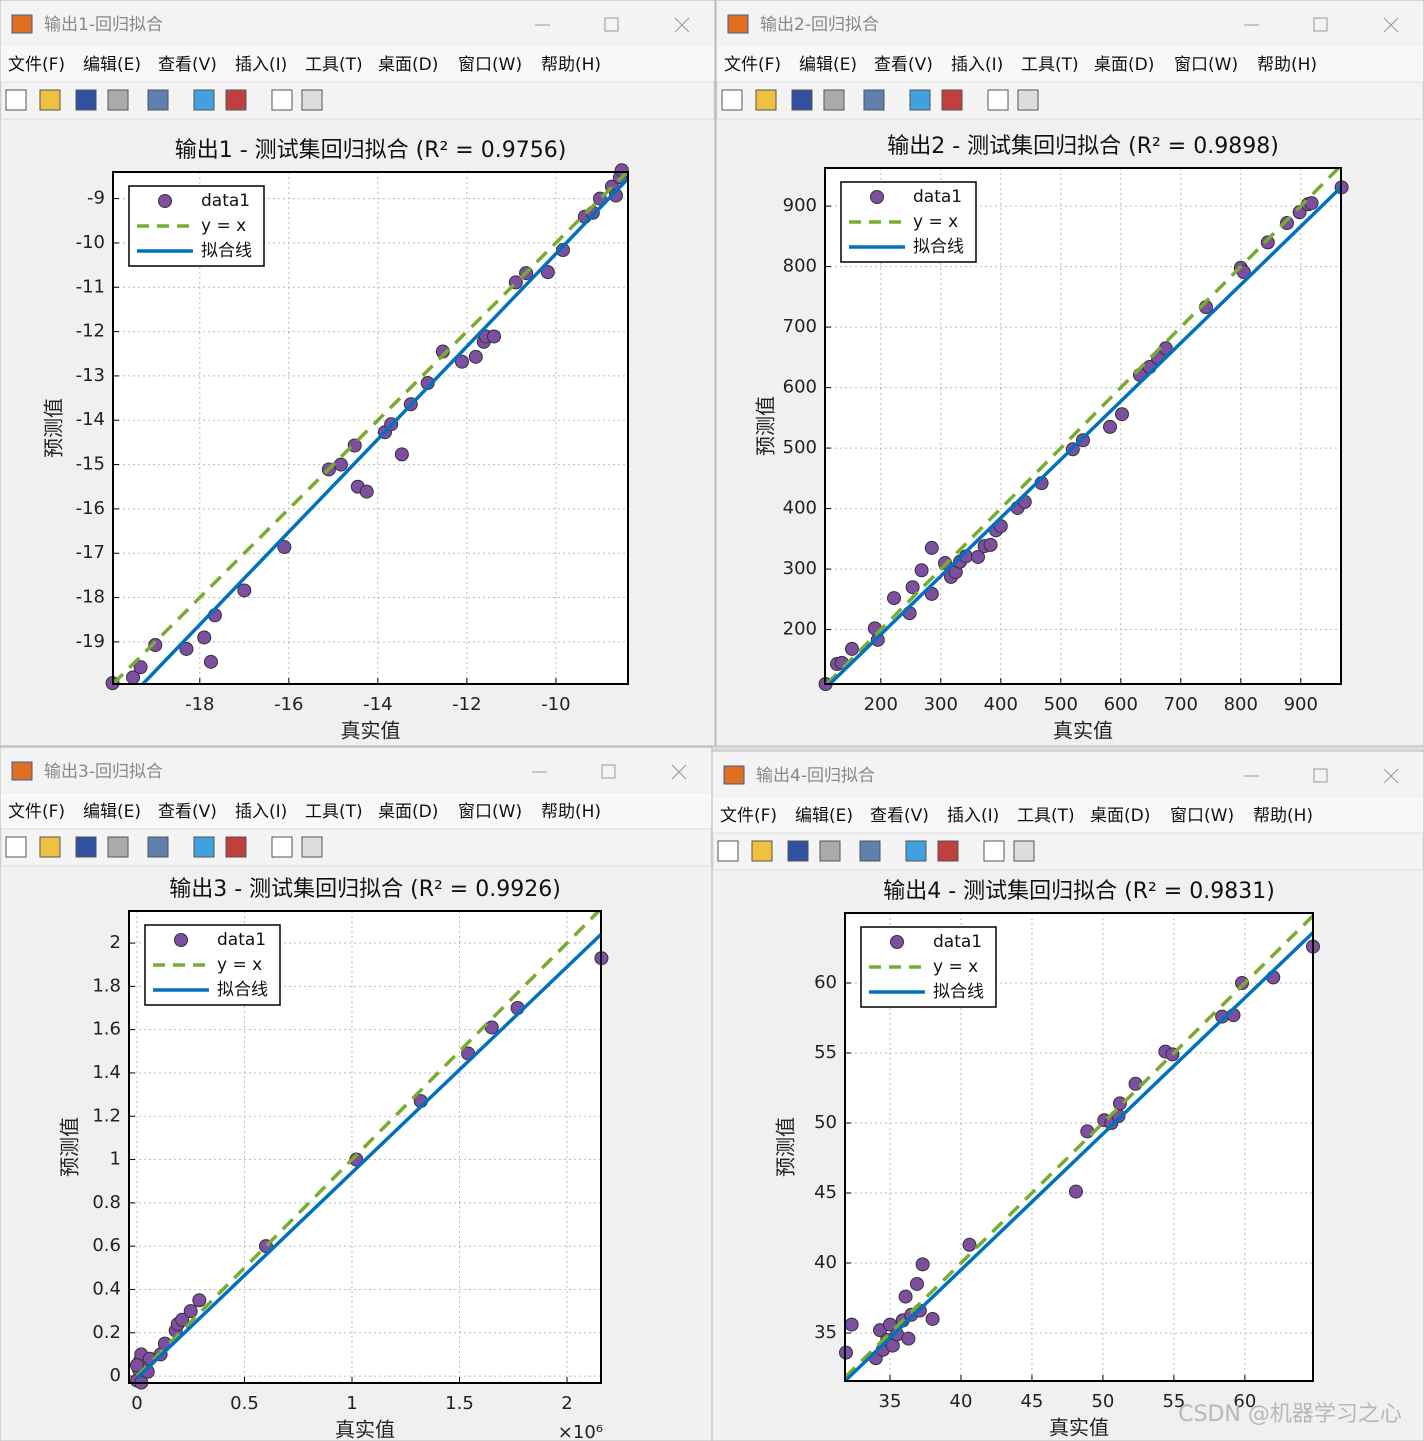 The image size is (1424, 1441). I want to click on y-tick-label: -18, so click(90, 597).